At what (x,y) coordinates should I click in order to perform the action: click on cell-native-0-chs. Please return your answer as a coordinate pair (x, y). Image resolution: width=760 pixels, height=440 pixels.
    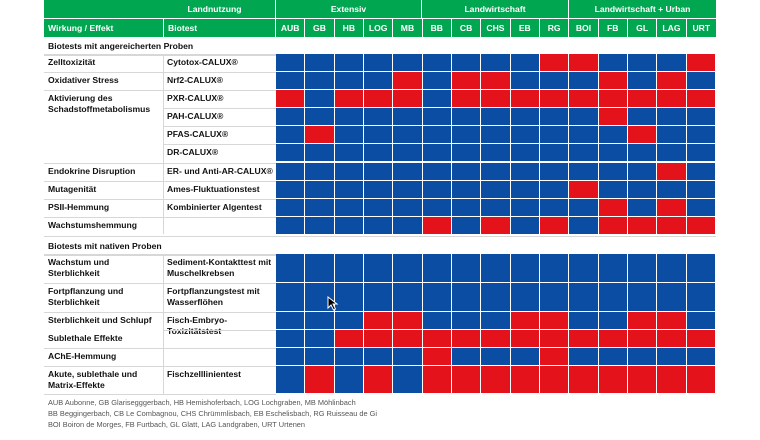
    Looking at the image, I should click on (496, 268).